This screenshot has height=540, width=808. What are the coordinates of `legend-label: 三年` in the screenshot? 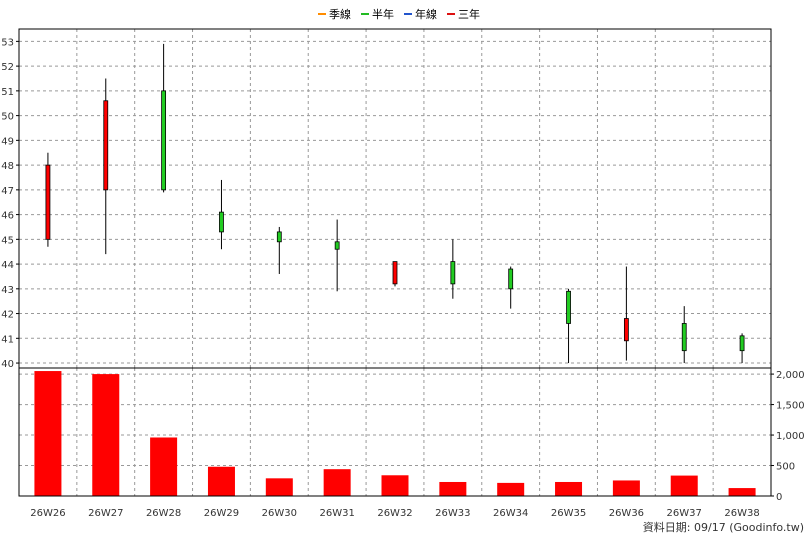 It's located at (469, 14).